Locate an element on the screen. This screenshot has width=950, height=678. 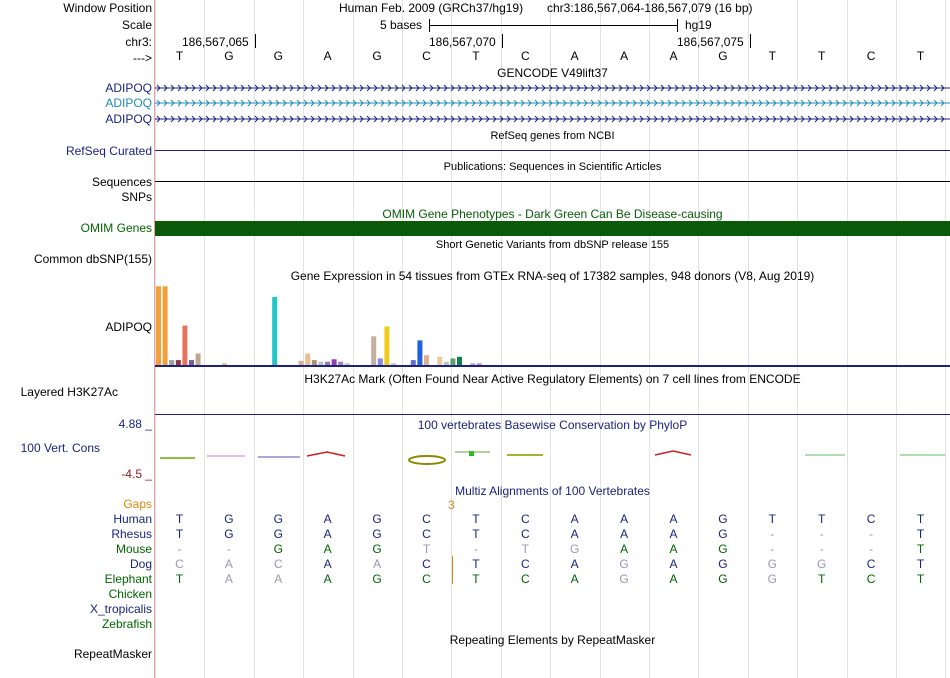
omim-gene-bar is located at coordinates (552, 228).